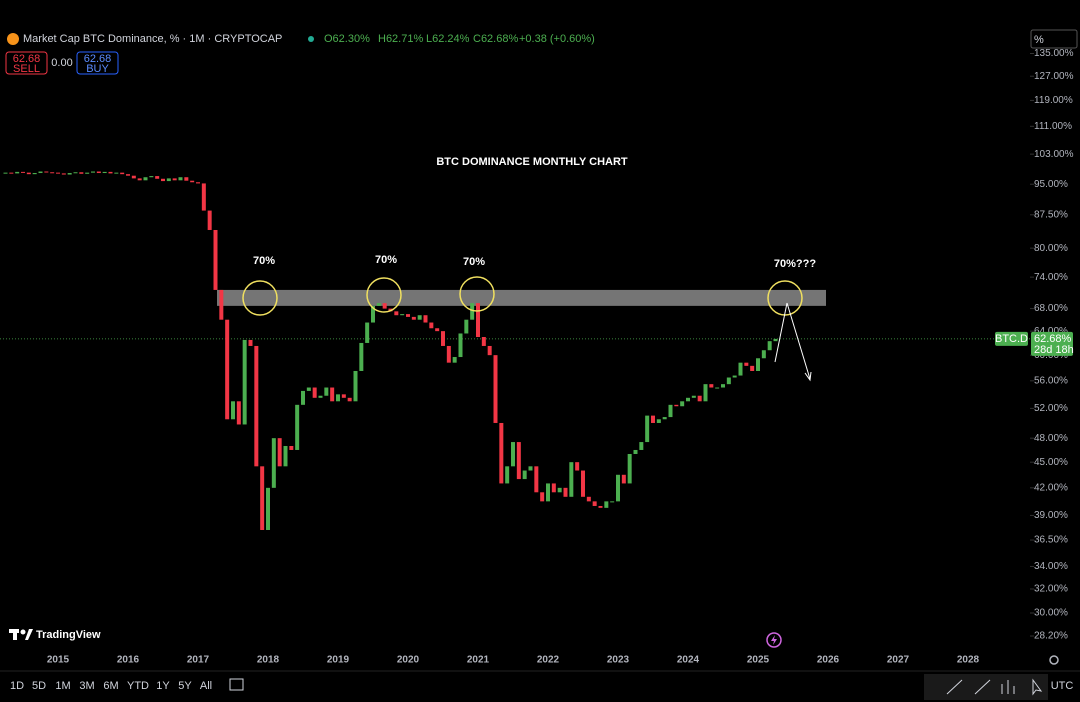 The width and height of the screenshot is (1080, 702). I want to click on x-tick-label: 2022, so click(548, 660).